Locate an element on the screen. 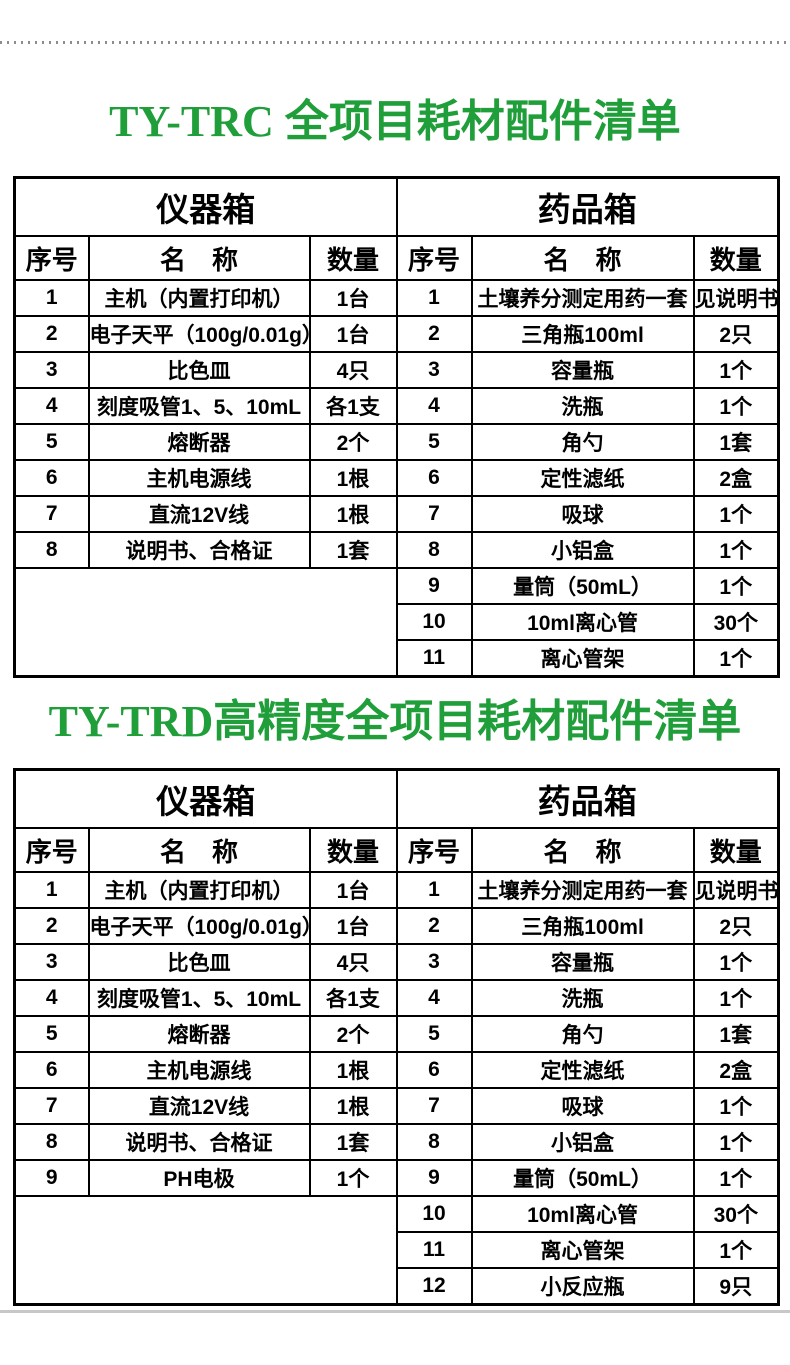  table-row: 12 小反应瓶 9只 is located at coordinates (397, 1286).